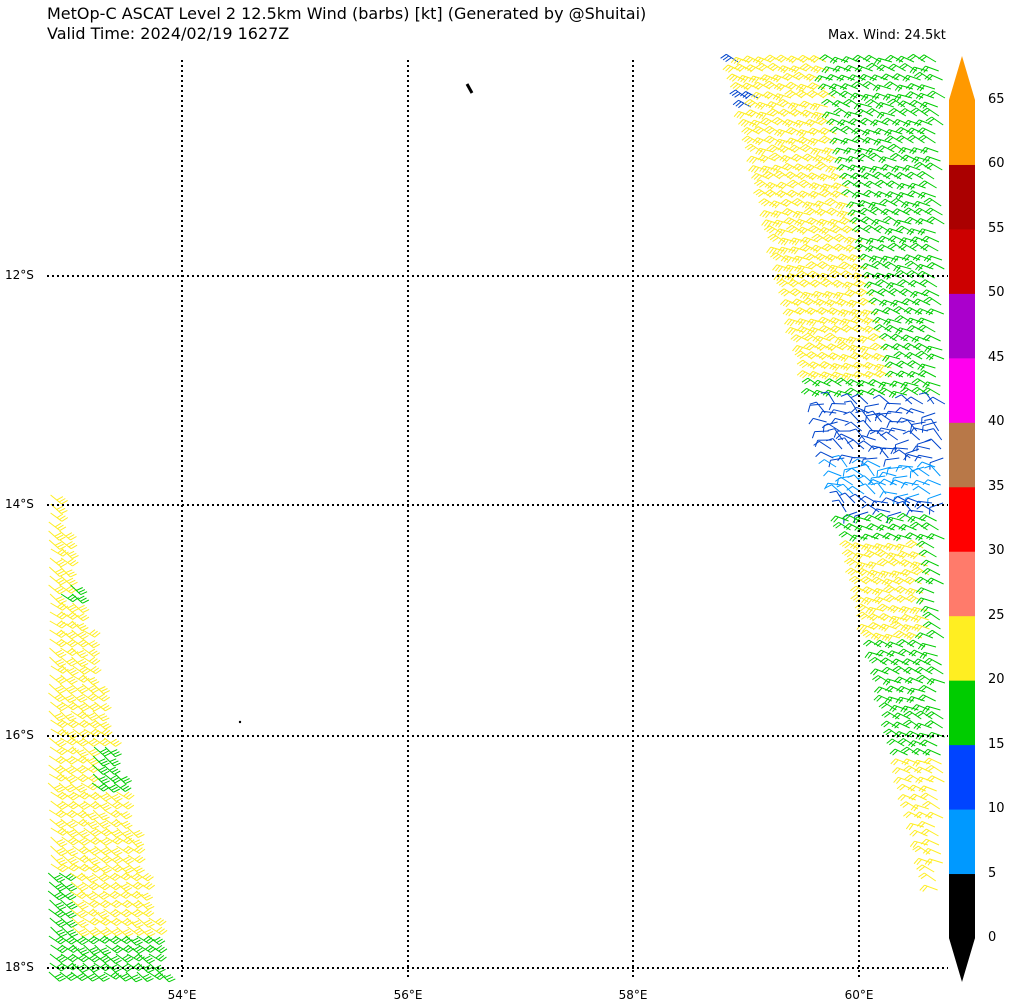 This screenshot has width=1009, height=1007. I want to click on lon-label-58e: 58°E, so click(633, 995).